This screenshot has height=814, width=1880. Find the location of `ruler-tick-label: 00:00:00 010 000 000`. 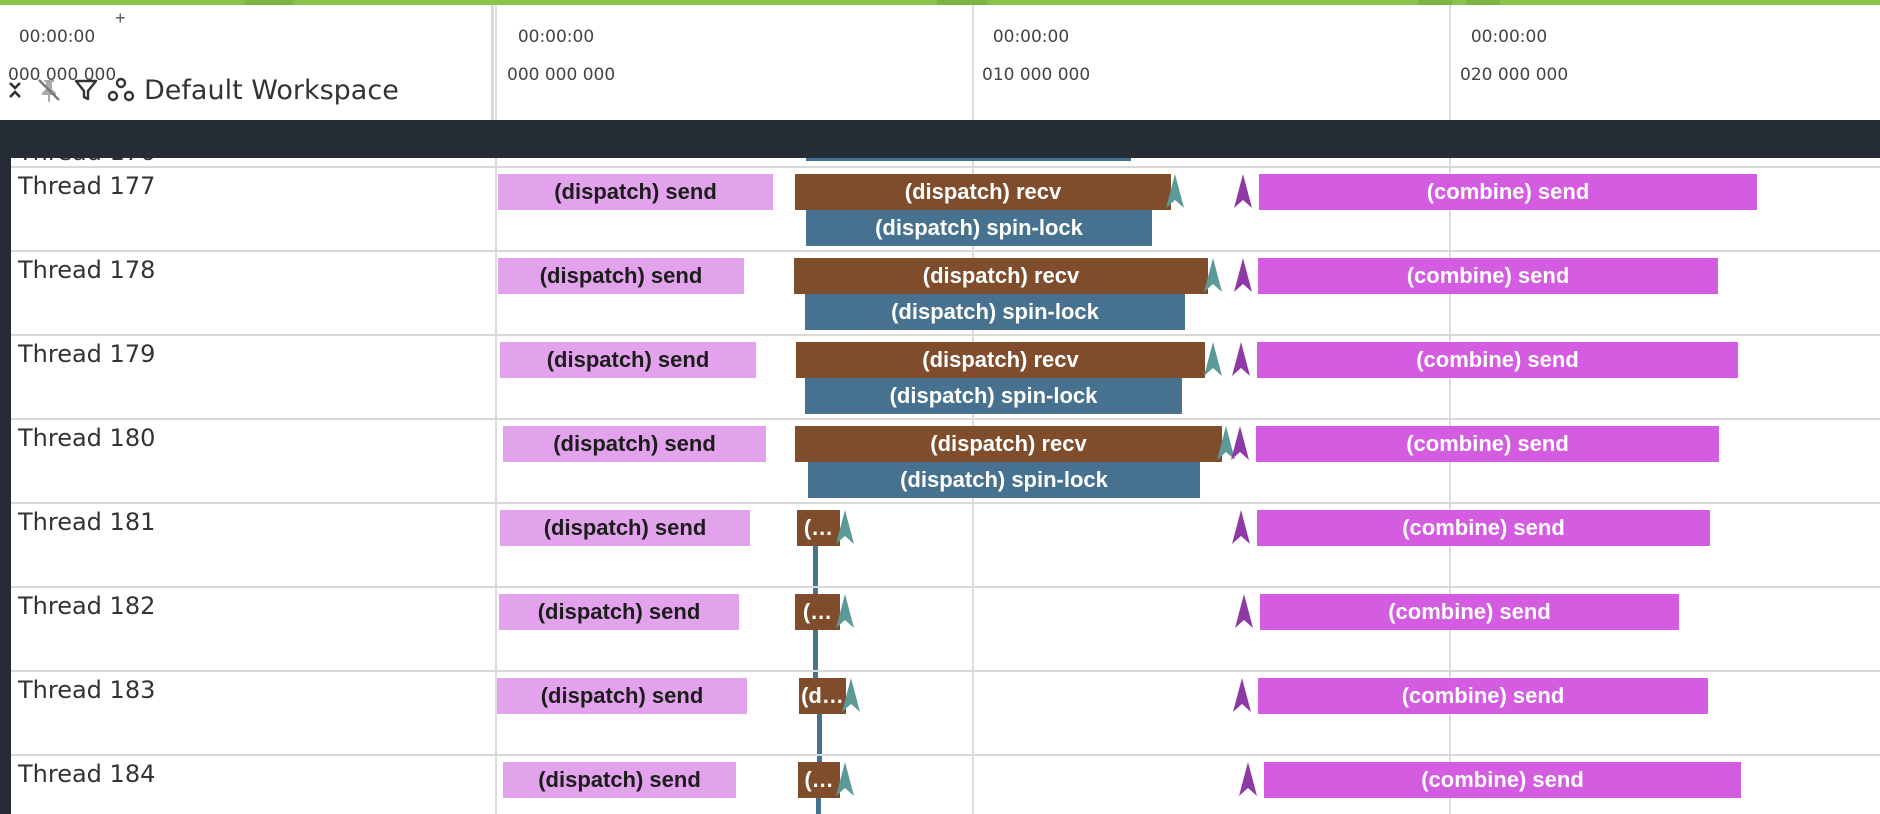

ruler-tick-label: 00:00:00 010 000 000 is located at coordinates (1036, 56).